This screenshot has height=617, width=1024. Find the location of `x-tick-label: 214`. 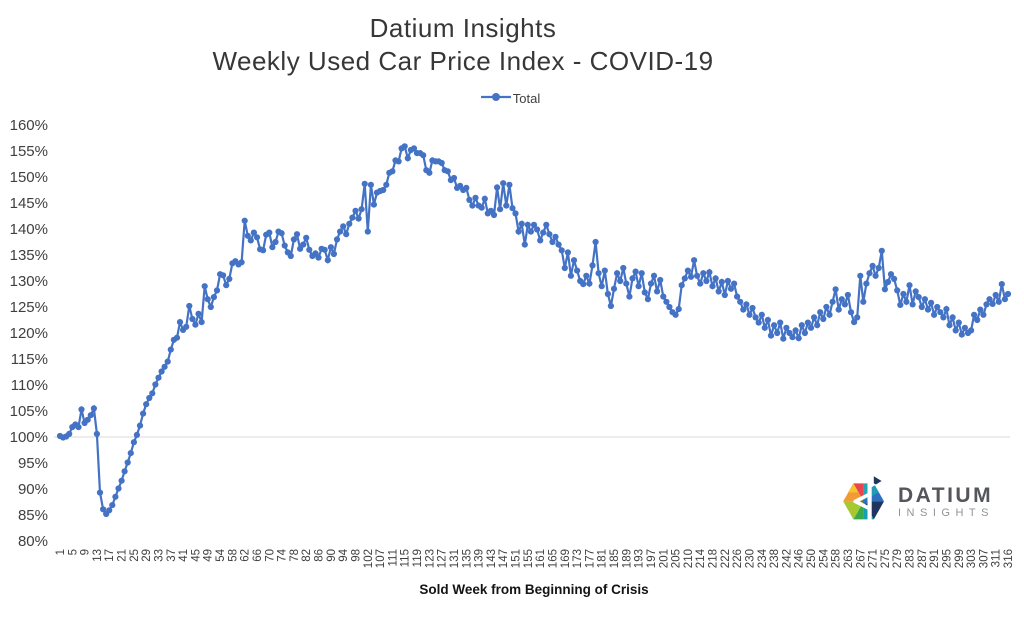

x-tick-label: 214 is located at coordinates (701, 558).